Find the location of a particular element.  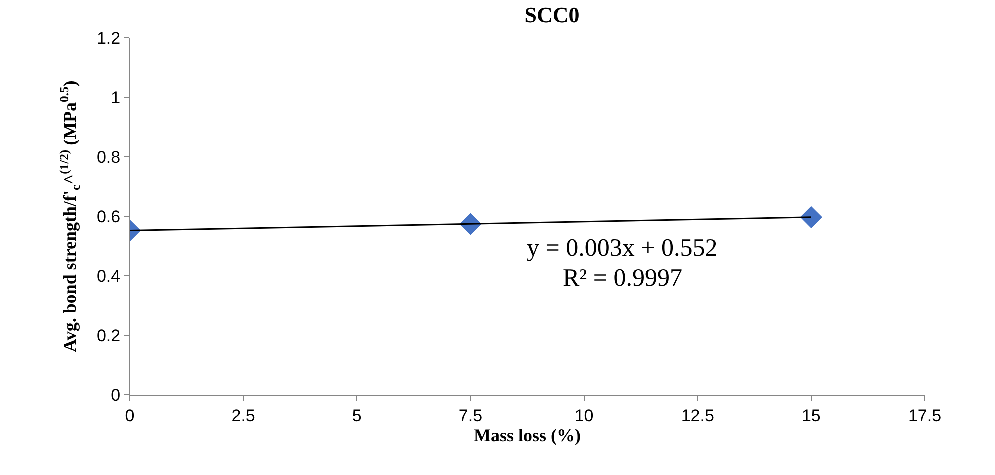

x-tick-label: 15 is located at coordinates (811, 416).